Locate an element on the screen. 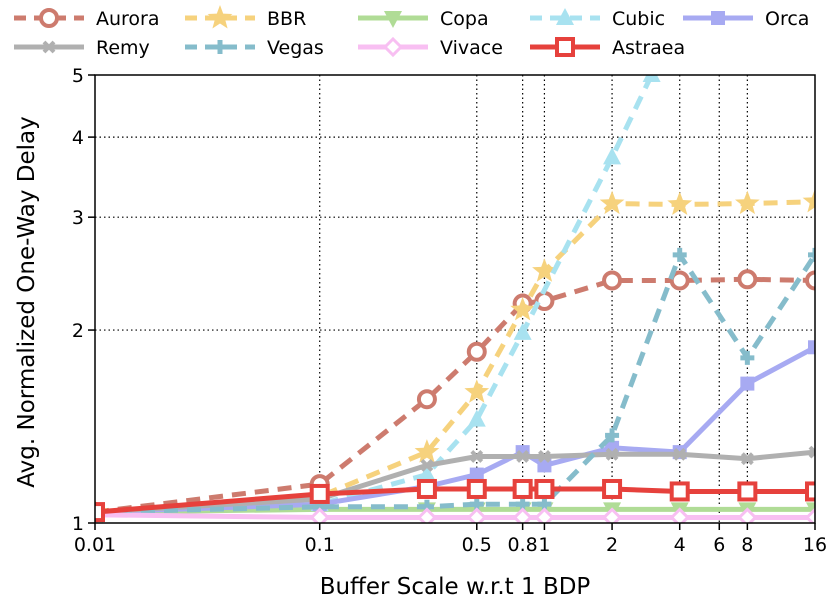 This screenshot has height=604, width=830. series-remy is located at coordinates (455, 482).